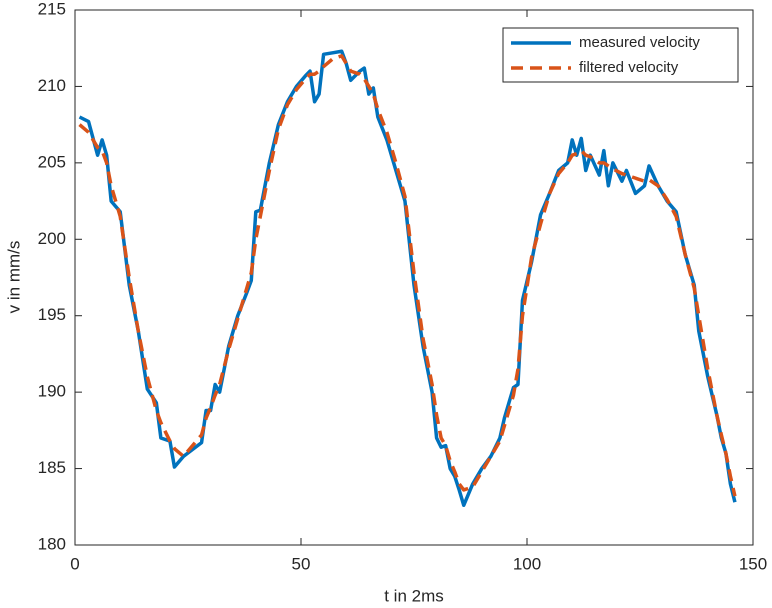 Image resolution: width=772 pixels, height=608 pixels. Describe the element at coordinates (13, 277) in the screenshot. I see `y-axis-label: v in mm/s` at that location.